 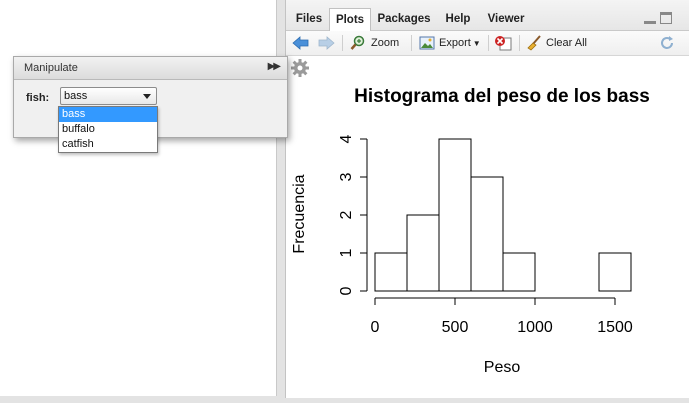 What do you see at coordinates (78, 129) in the screenshot?
I see `dropdown-option-buffalo: buffalo` at bounding box center [78, 129].